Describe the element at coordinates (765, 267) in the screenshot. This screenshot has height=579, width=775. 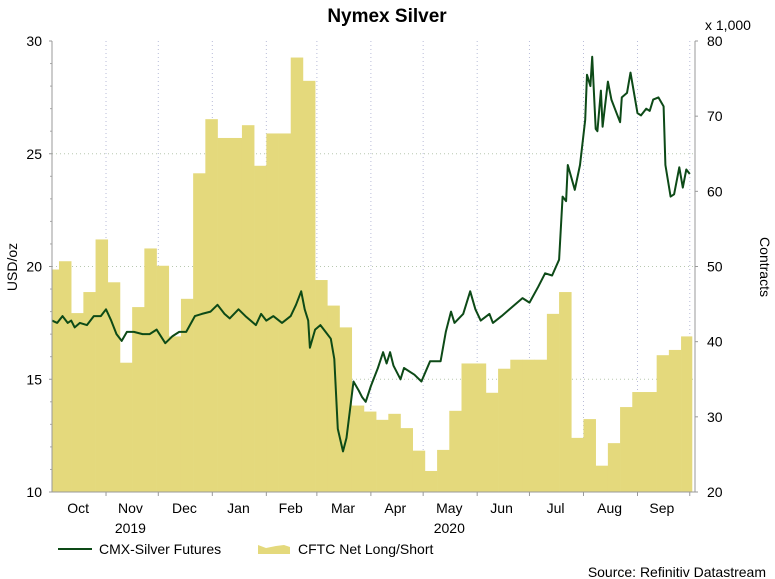
I see `right-axis-label: Contracts` at that location.